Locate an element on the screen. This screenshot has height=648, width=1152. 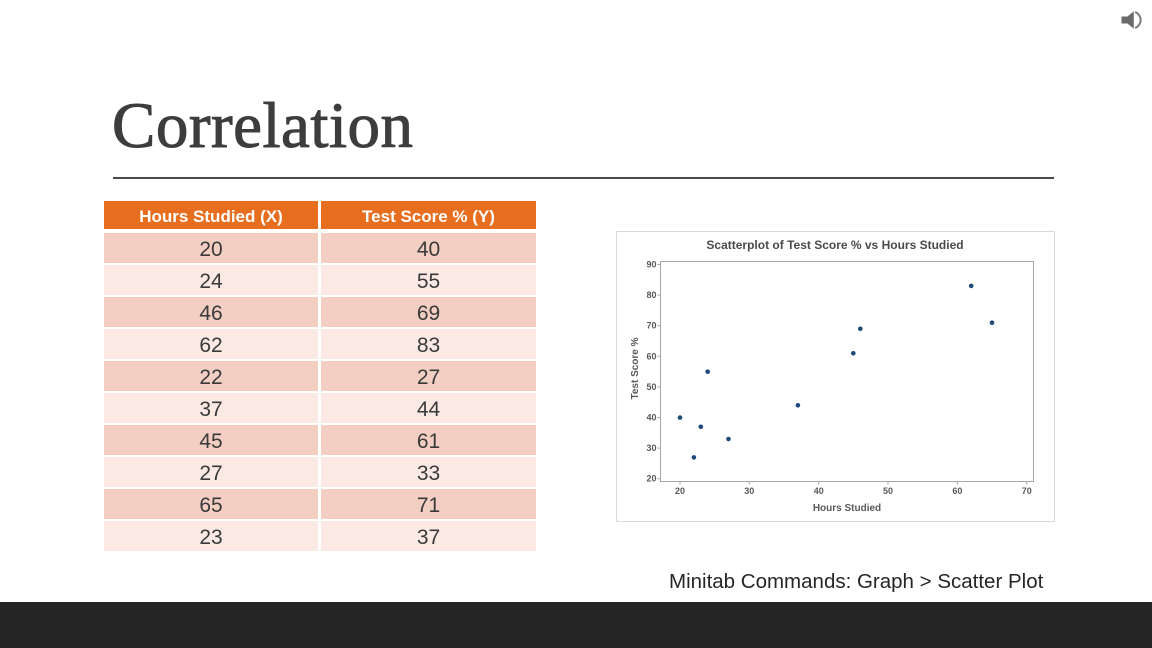
svg-text: Test Score % is located at coordinates (635, 368).